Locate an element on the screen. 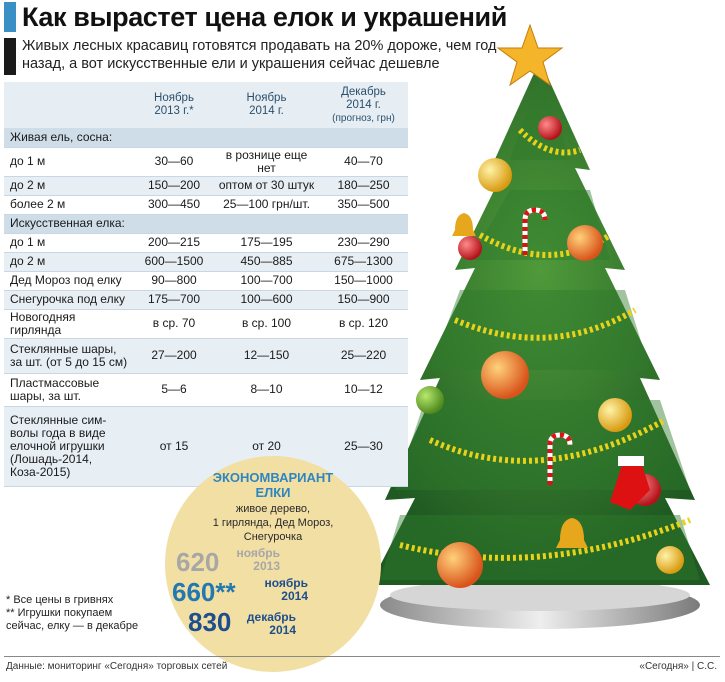 The width and height of the screenshot is (725, 682). table-row: до 1 м 200—215 175—195 230—290 is located at coordinates (206, 243).